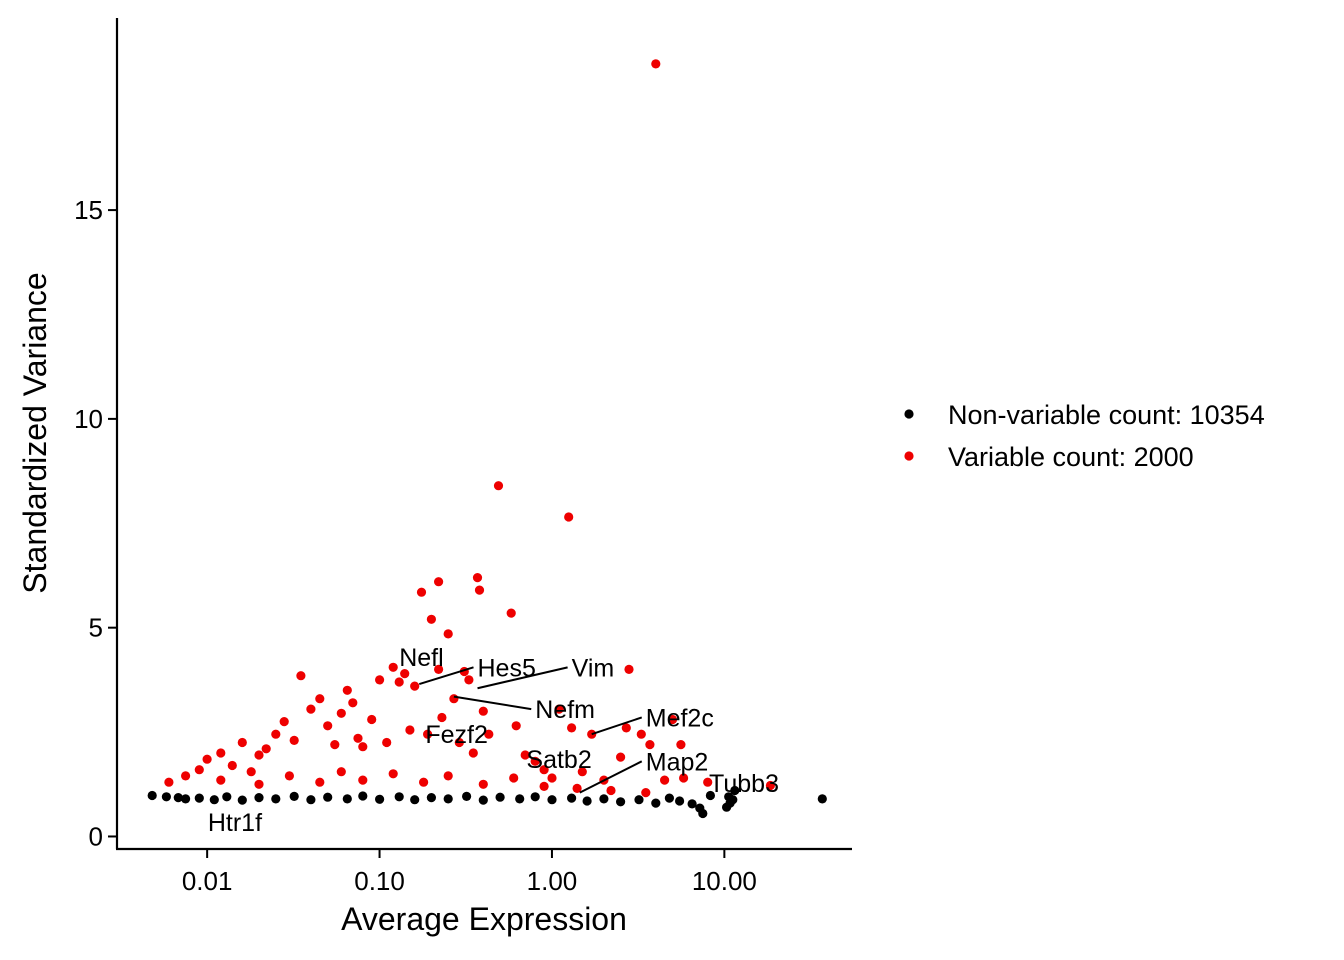 This screenshot has width=1344, height=960. What do you see at coordinates (558, 760) in the screenshot?
I see `gene-label: Satb2` at bounding box center [558, 760].